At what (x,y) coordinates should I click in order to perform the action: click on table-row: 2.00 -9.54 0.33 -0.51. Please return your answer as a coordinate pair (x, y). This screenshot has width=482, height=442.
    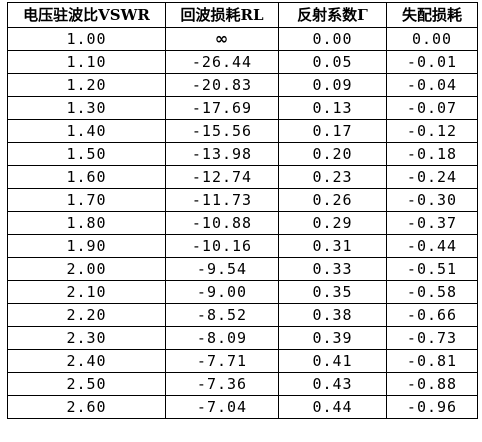
    Looking at the image, I should click on (242, 269).